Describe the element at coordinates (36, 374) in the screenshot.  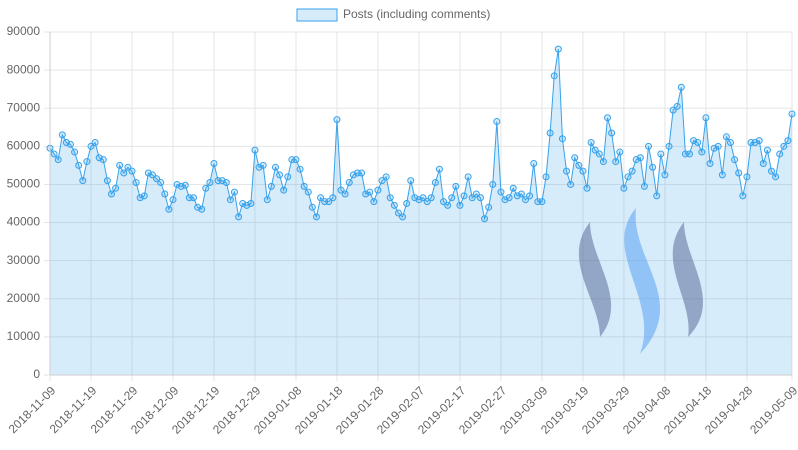
I see `y-tick-label: 0` at that location.